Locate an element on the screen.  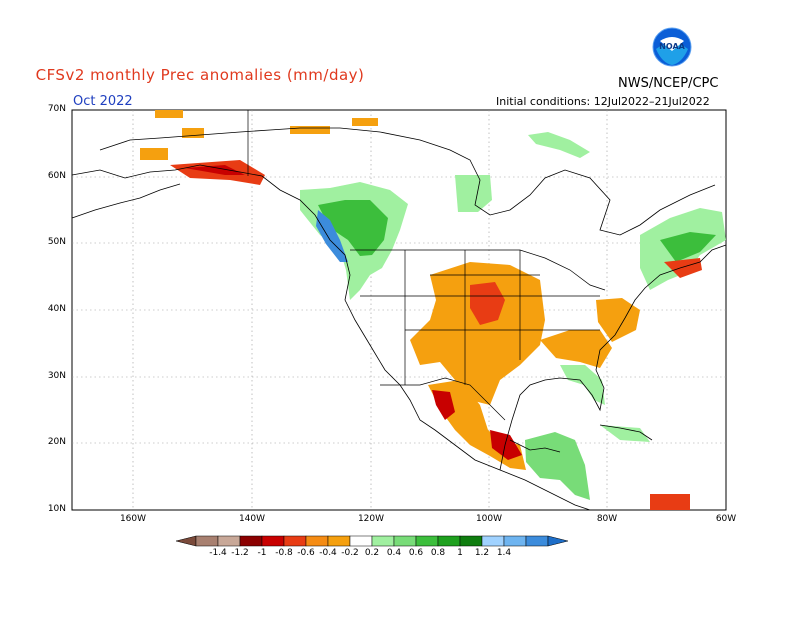
colorbar-tick-label: -0.6 is located at coordinates (306, 553).